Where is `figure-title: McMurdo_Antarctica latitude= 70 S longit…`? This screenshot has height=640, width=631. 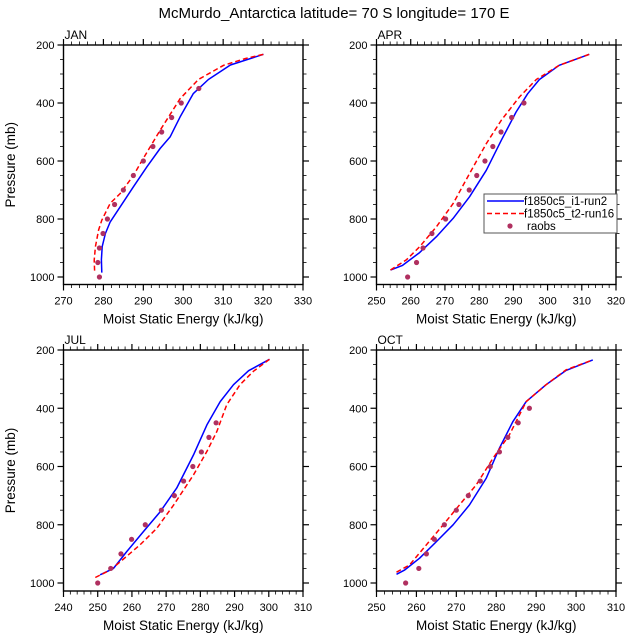
figure-title: McMurdo_Antarctica latitude= 70 S longit… is located at coordinates (333, 13).